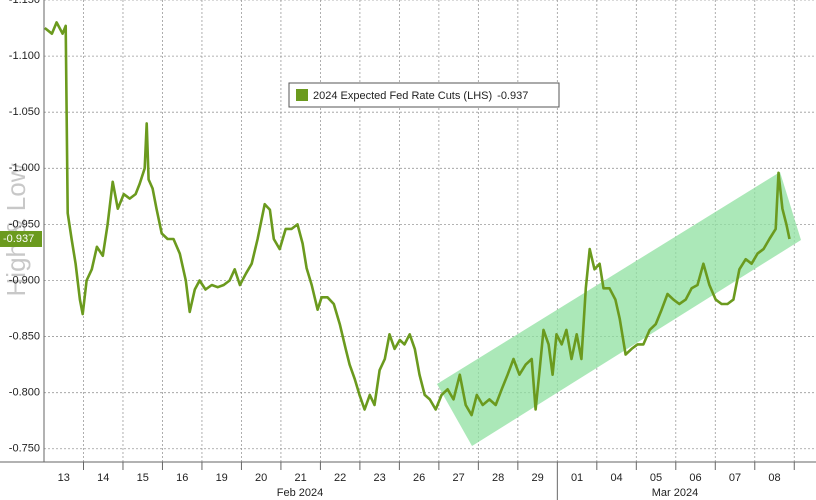 Image resolution: width=816 pixels, height=500 pixels. I want to click on x-tick-label: 27, so click(458, 478).